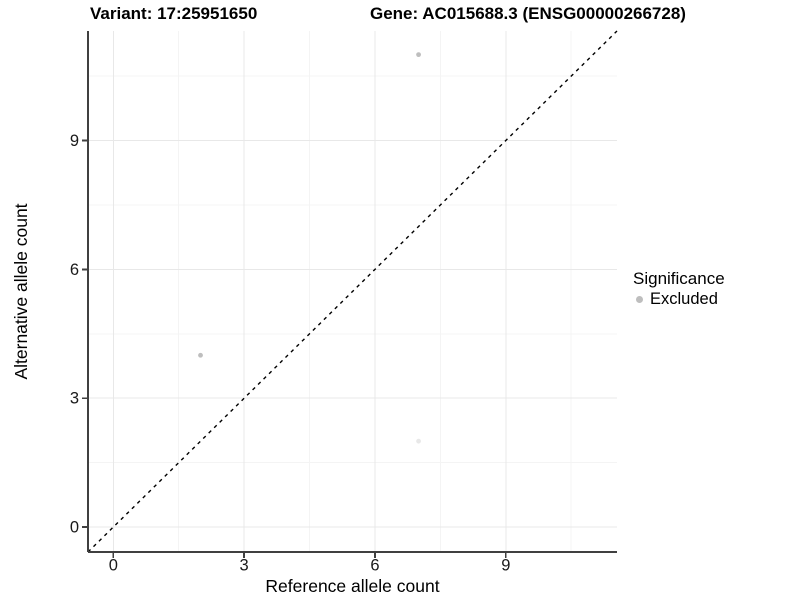 The image size is (800, 600). I want to click on y-tick-label: 3, so click(74, 399).